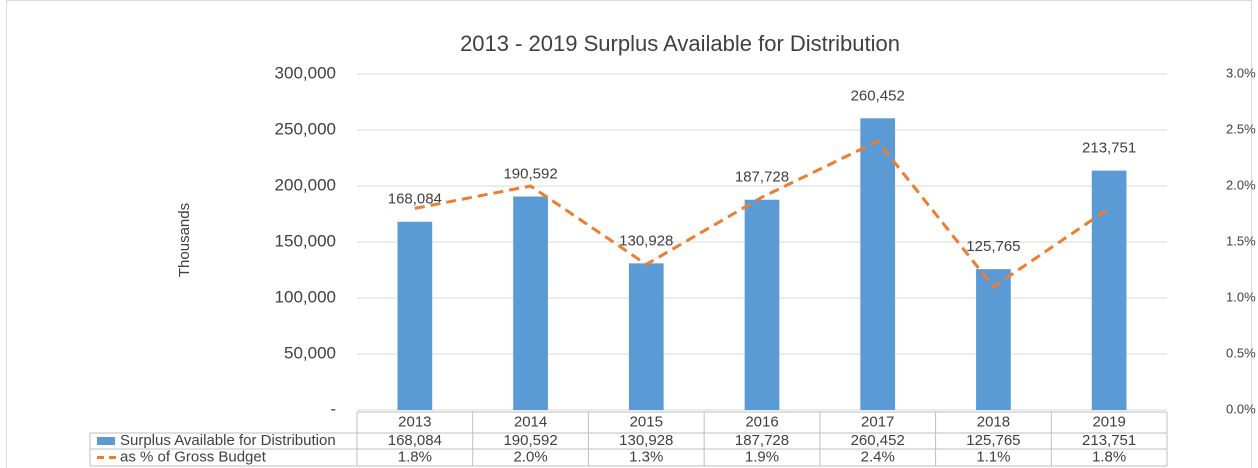 This screenshot has height=468, width=1258. Describe the element at coordinates (305, 72) in the screenshot. I see `y-tick-label: 300,000` at that location.